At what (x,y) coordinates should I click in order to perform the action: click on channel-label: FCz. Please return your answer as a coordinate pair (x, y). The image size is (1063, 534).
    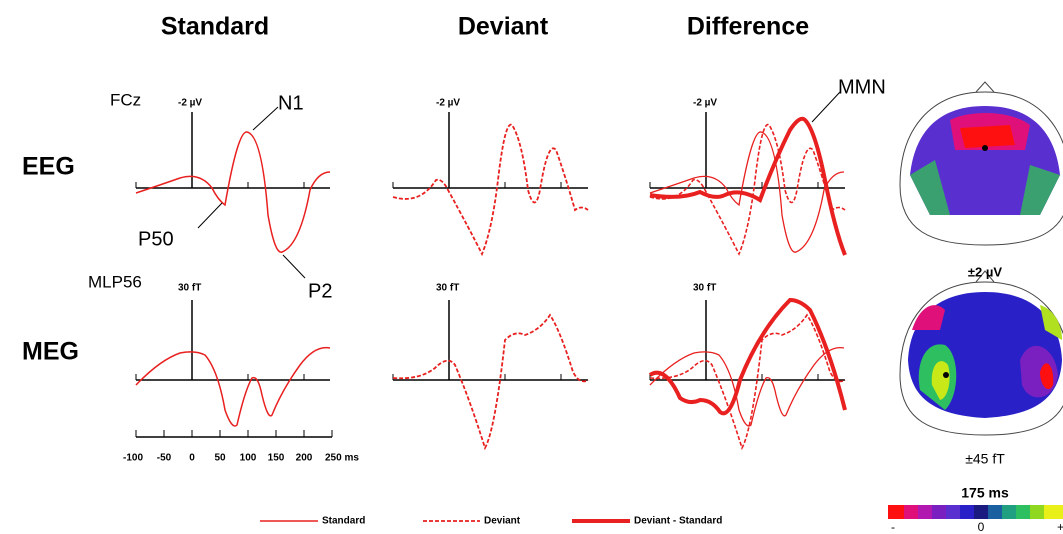
    Looking at the image, I should click on (125, 99).